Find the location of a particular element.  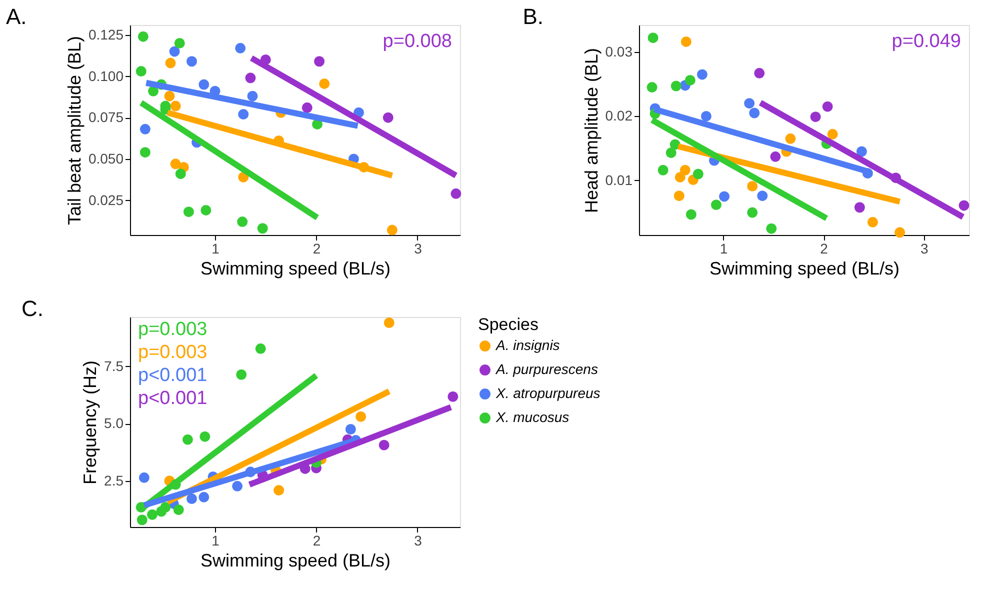

legend-label: A. purpurescens is located at coordinates (546, 369).